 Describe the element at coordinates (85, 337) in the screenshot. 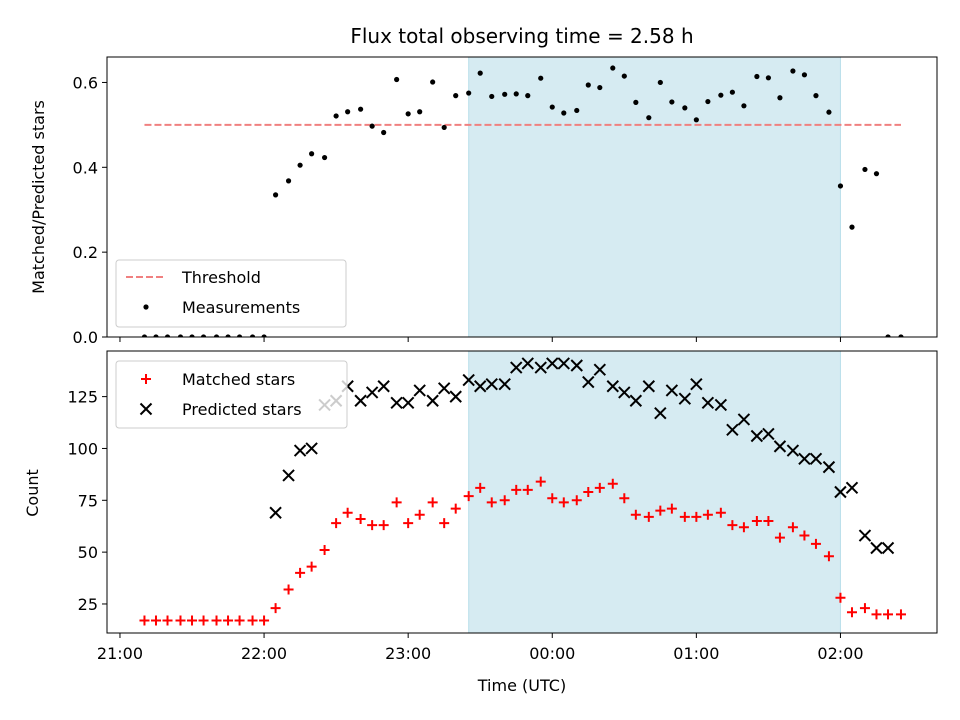

I see `top-ytick-label: 0.0` at that location.